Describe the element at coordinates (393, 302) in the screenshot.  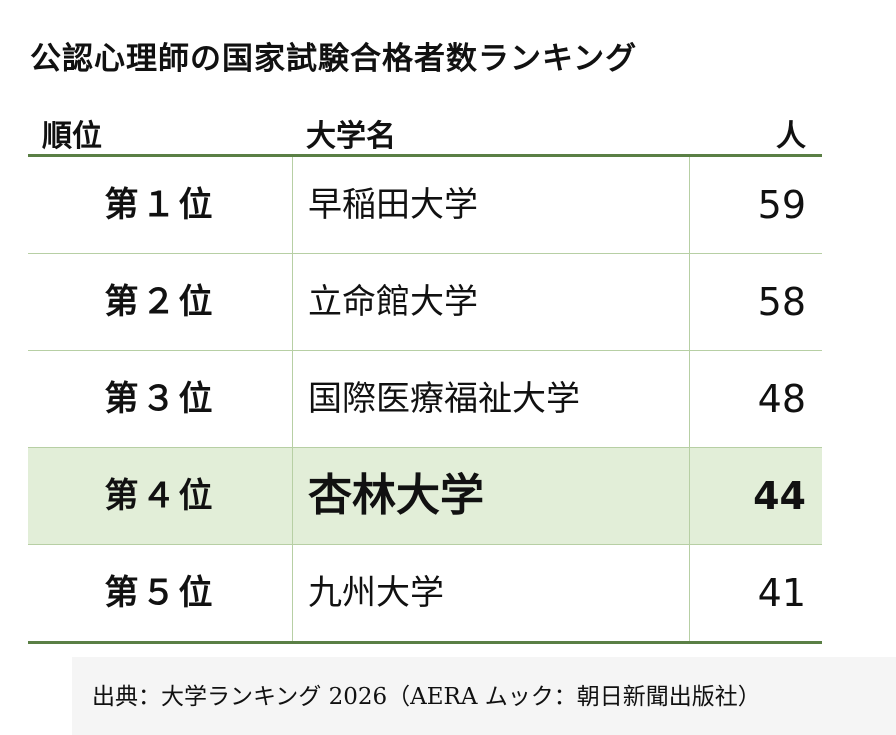
I see `university-cell: 立命館大学` at that location.